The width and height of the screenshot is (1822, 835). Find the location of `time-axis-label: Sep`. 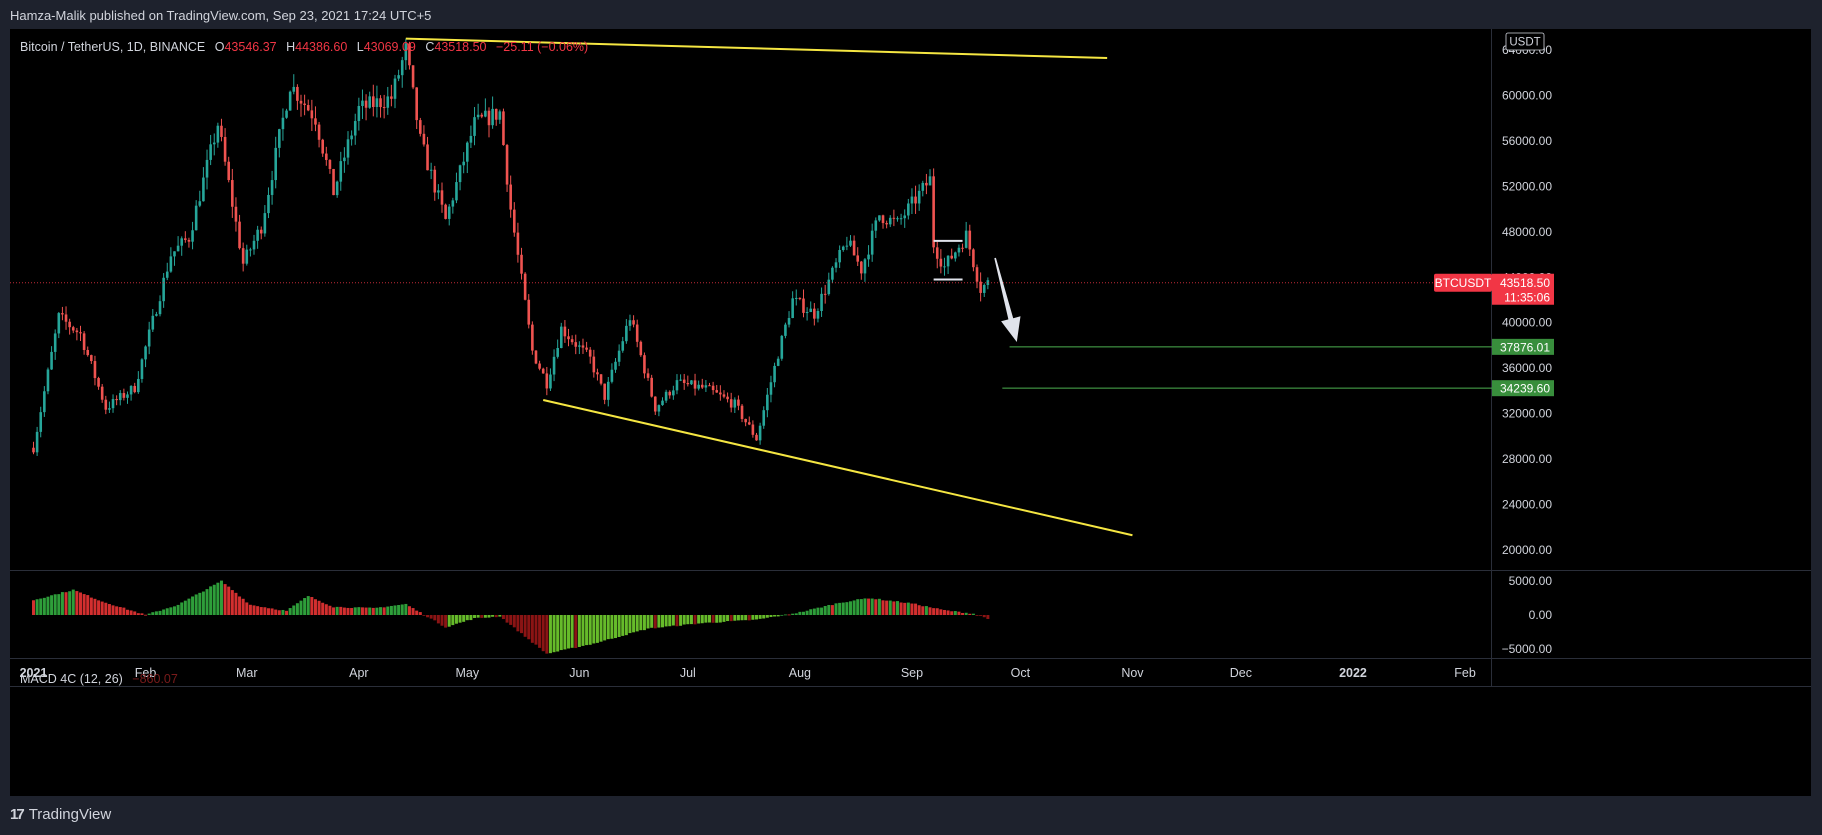

time-axis-label: Sep is located at coordinates (912, 673).